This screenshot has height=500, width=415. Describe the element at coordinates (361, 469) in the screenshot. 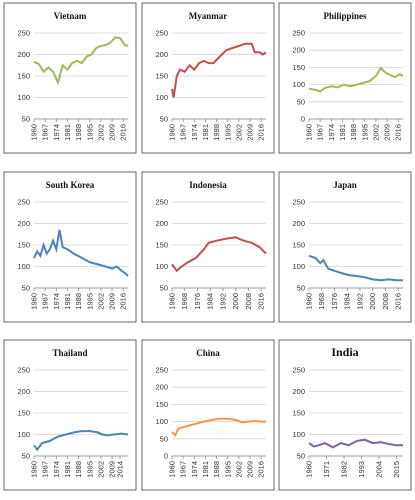

I see `x-tick-label: 1993` at that location.